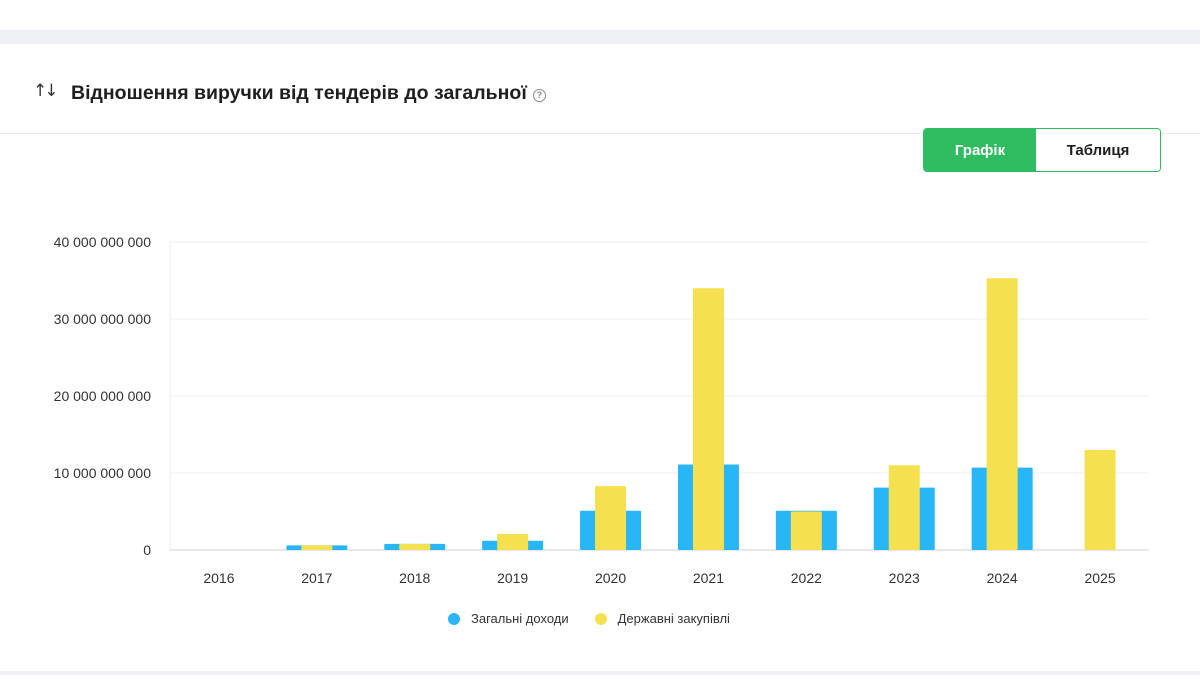 Image resolution: width=1200 pixels, height=675 pixels. Describe the element at coordinates (454, 618) in the screenshot. I see `legend-dot-total-income` at that location.